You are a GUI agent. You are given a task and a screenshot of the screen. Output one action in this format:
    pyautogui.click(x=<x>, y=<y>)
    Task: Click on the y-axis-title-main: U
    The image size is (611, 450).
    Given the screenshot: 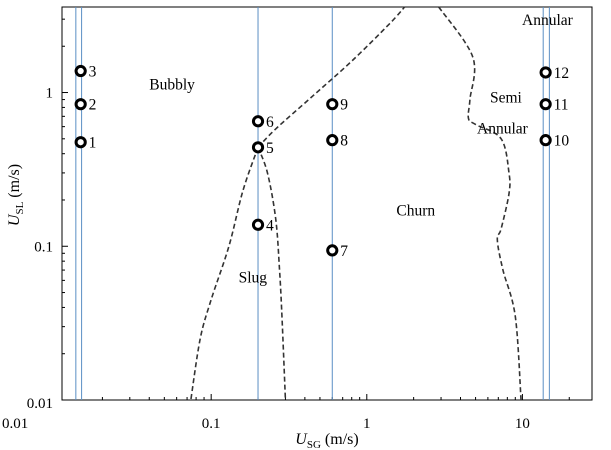 What is the action you would take?
    pyautogui.click(x=14, y=219)
    